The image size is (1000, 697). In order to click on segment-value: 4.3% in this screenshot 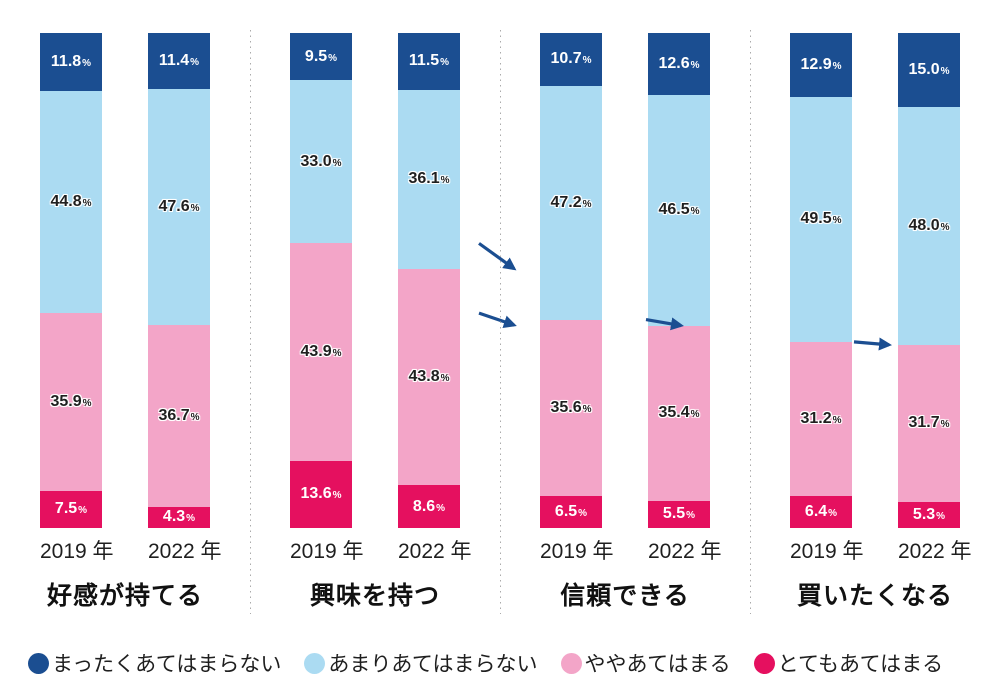, I will do `click(179, 517)`.